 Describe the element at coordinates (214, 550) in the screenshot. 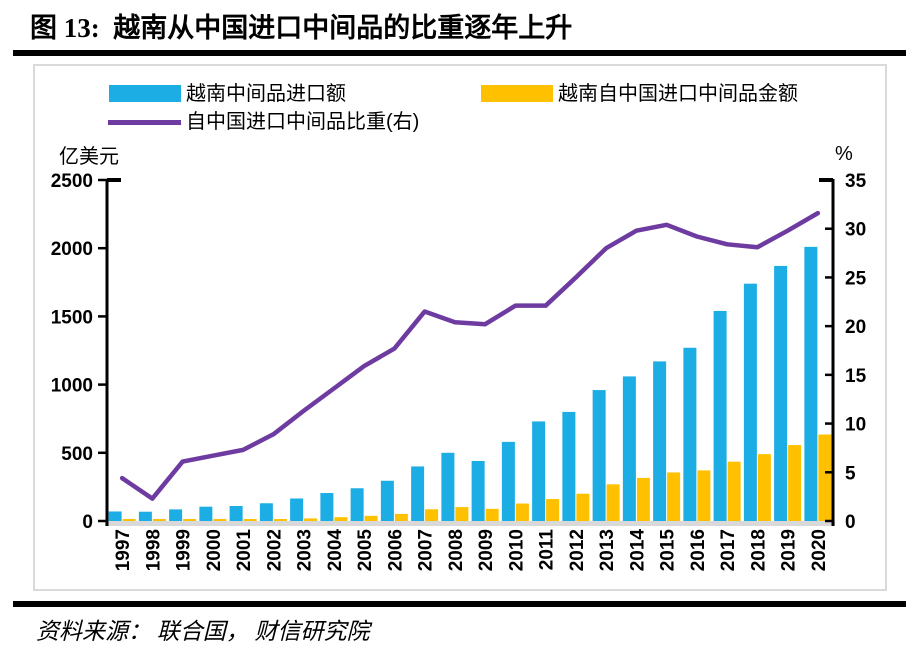

I see `x-axis-label-2000: 2000` at that location.